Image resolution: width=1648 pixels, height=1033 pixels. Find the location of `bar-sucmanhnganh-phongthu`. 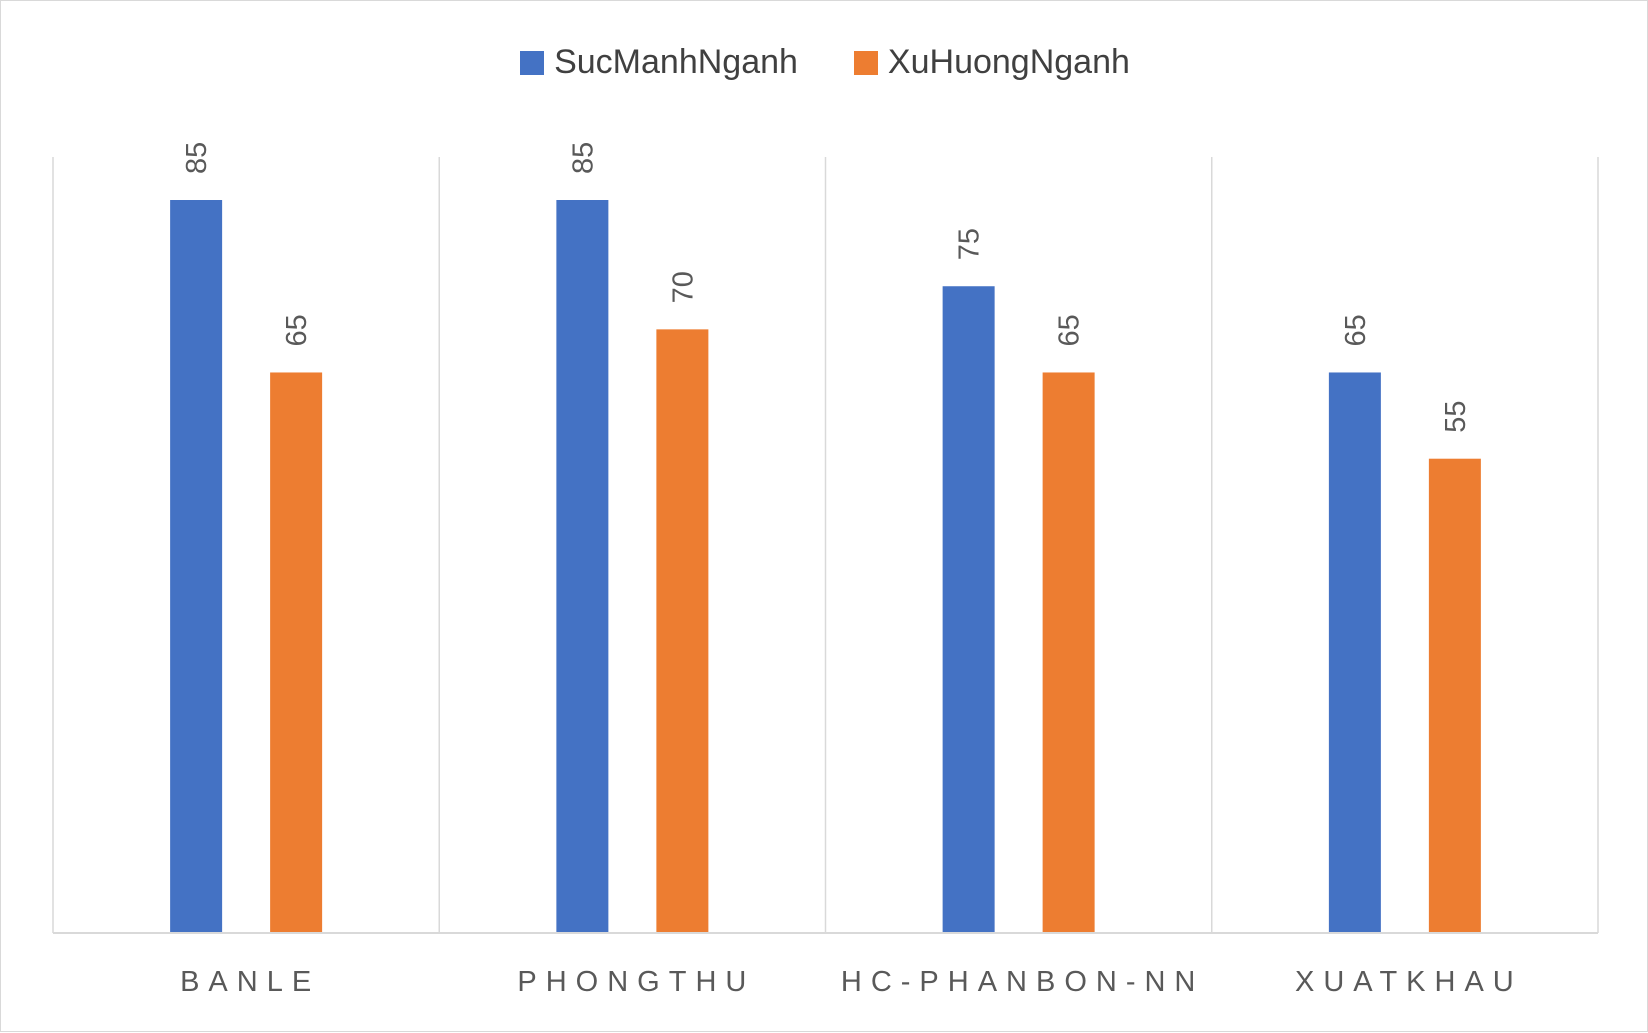

bar-sucmanhnganh-phongthu is located at coordinates (582, 566).